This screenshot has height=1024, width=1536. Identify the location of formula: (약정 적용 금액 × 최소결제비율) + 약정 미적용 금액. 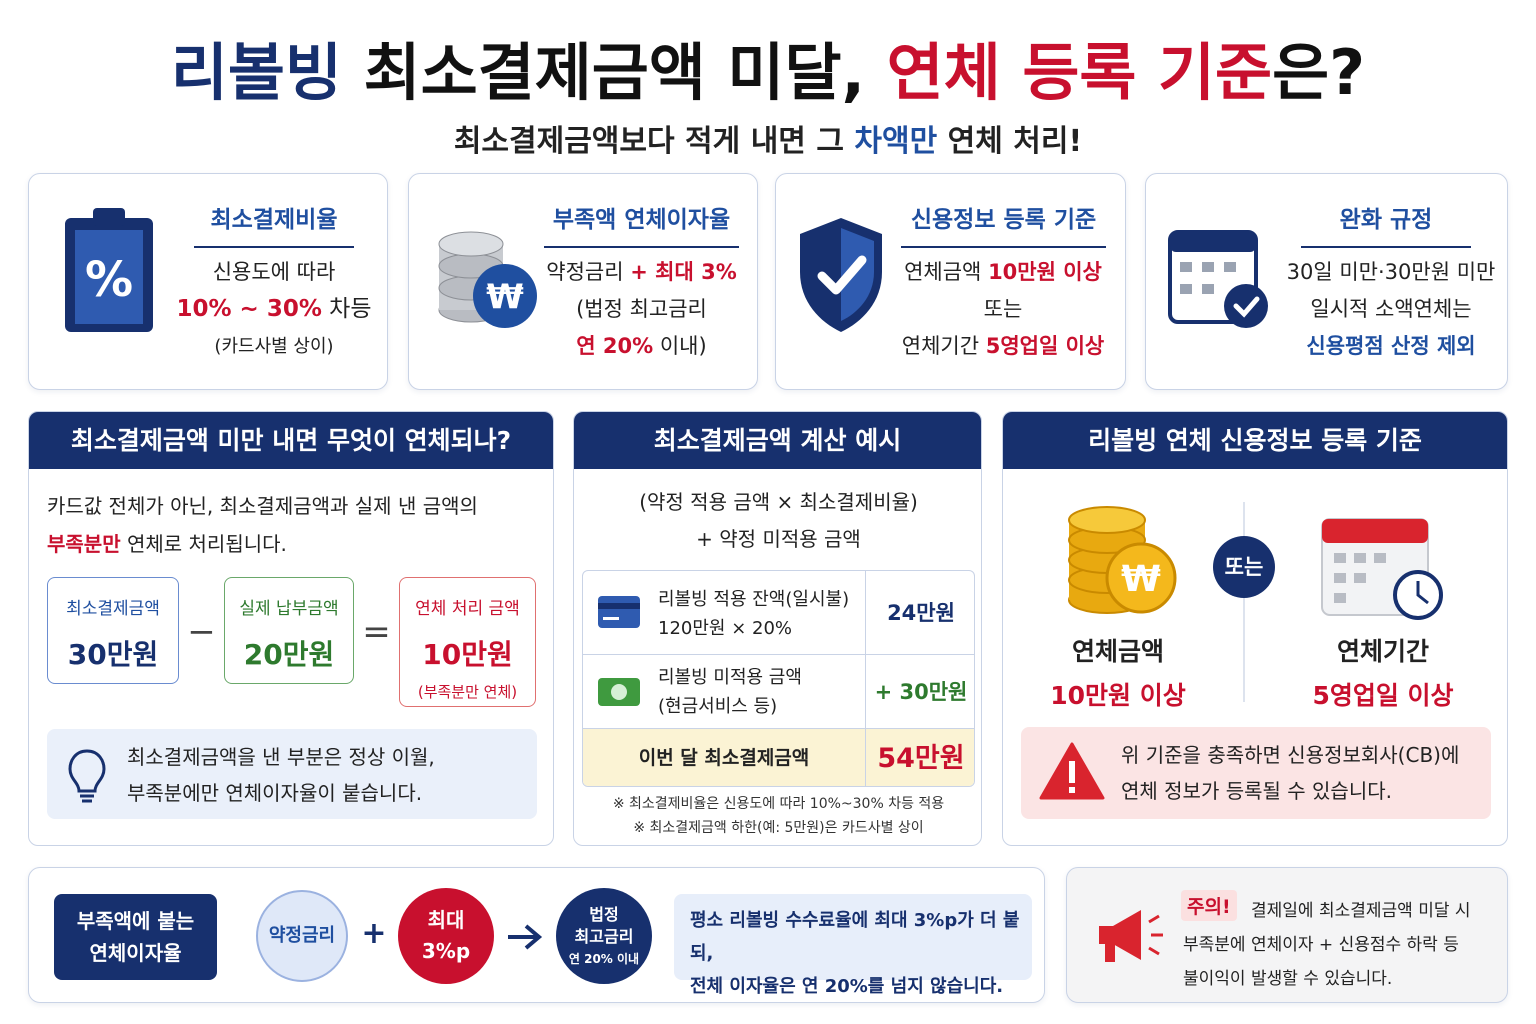
(777, 521).